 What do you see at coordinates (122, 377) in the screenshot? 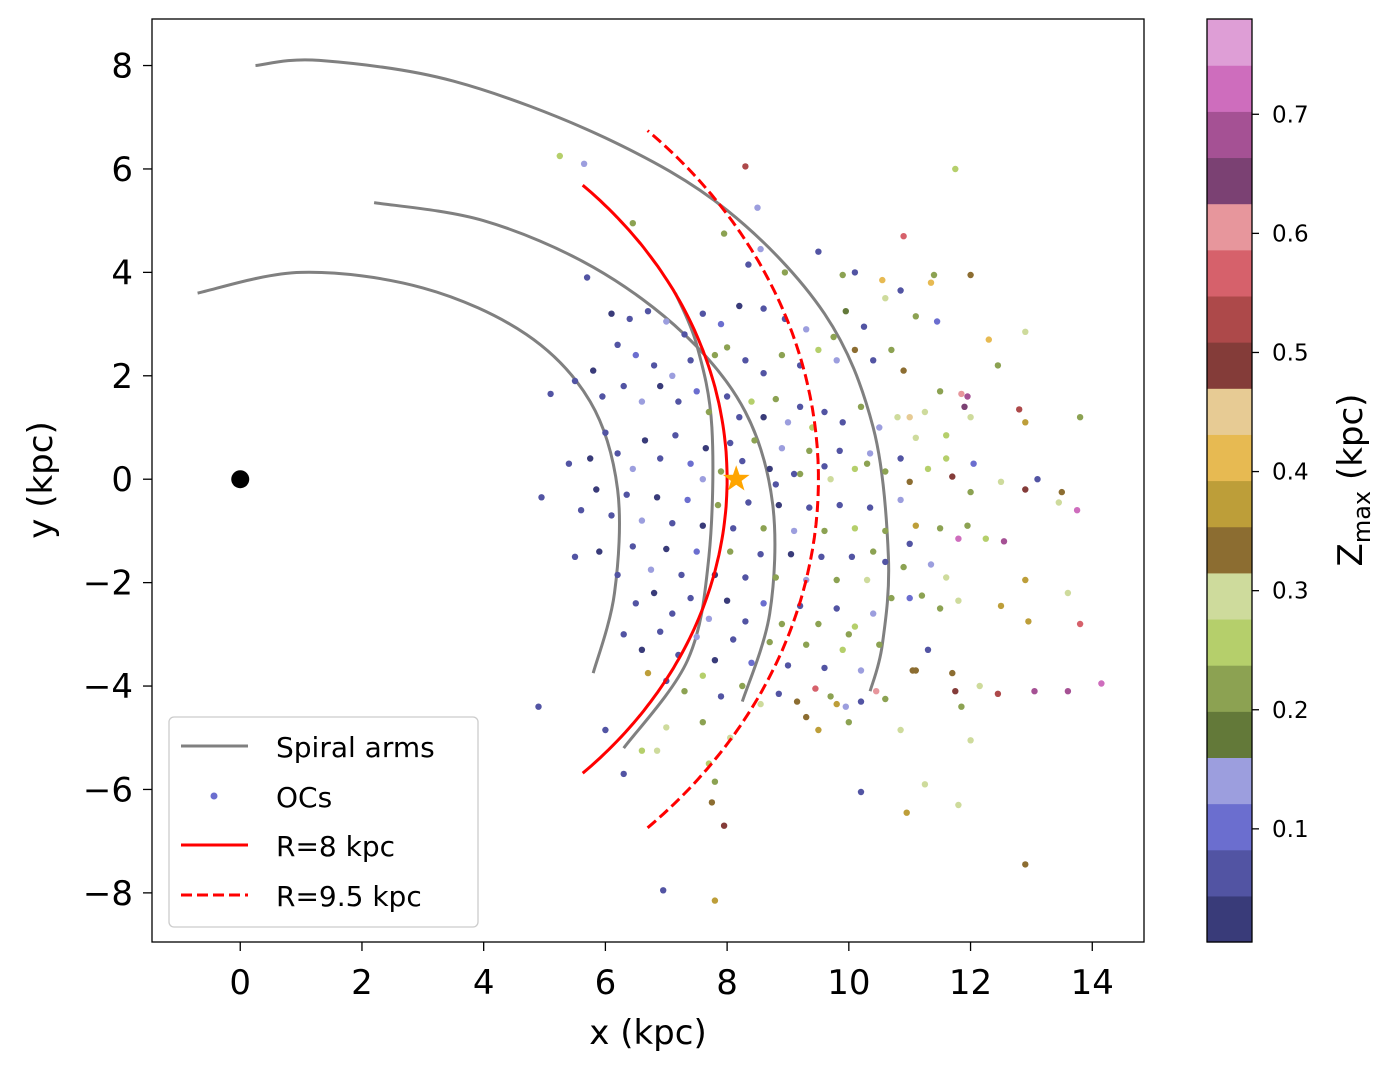
I see `y-tick-label-5: 2` at bounding box center [122, 377].